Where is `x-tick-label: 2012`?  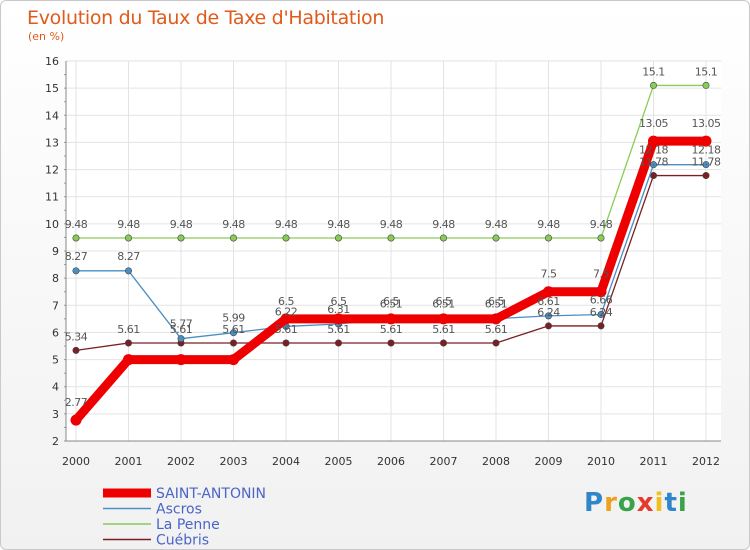 x-tick-label: 2012 is located at coordinates (706, 461).